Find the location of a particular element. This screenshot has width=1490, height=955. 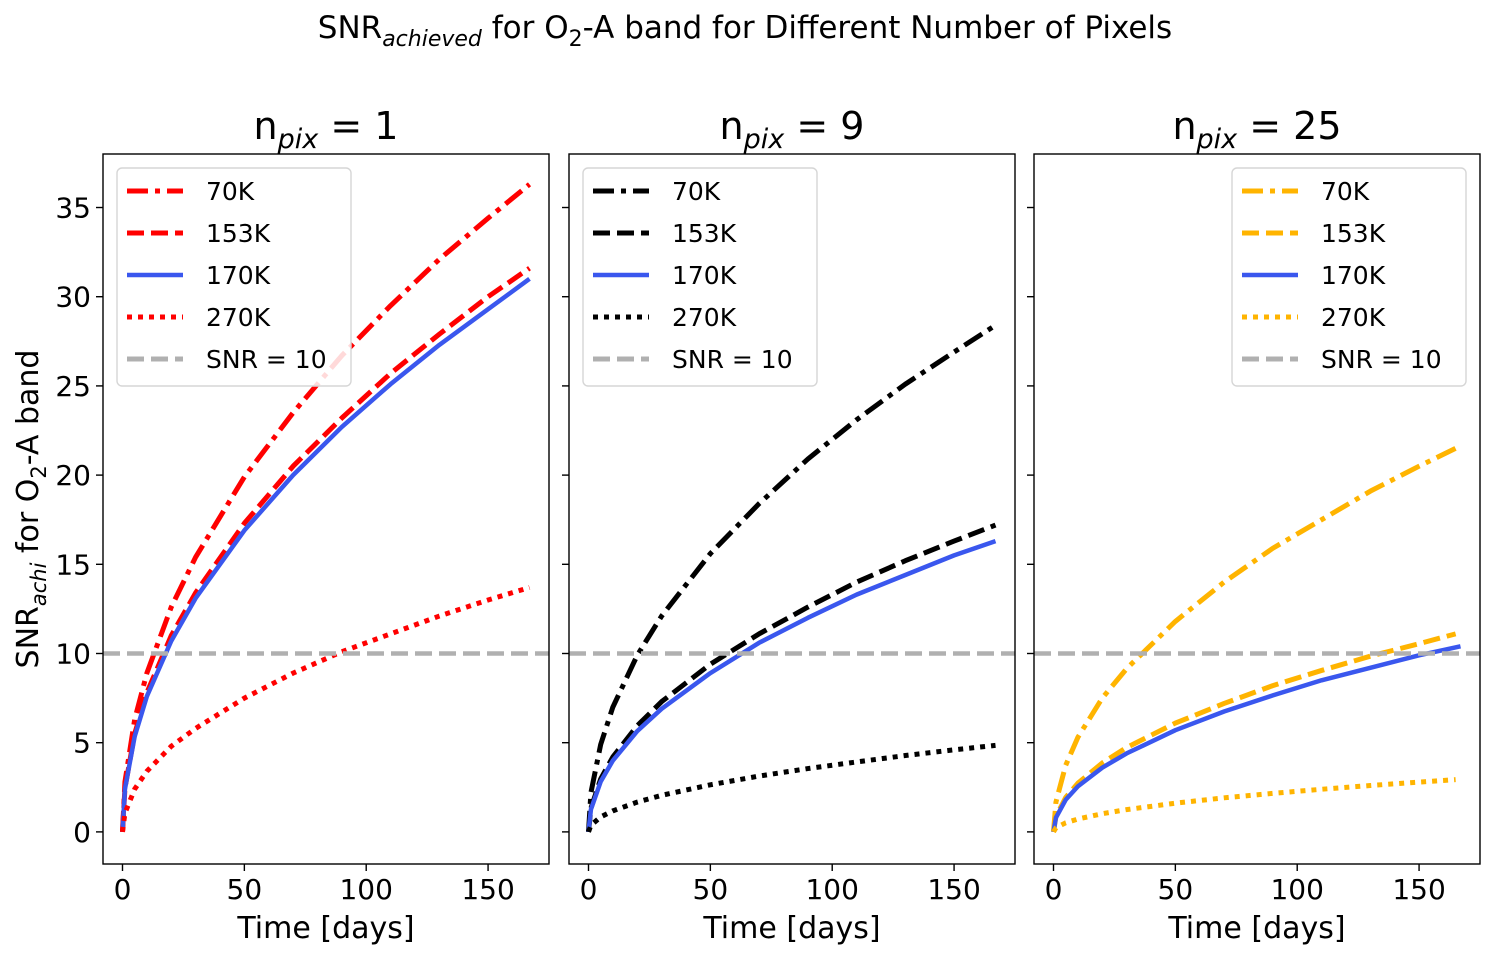

plot-area is located at coordinates (1257, 640).